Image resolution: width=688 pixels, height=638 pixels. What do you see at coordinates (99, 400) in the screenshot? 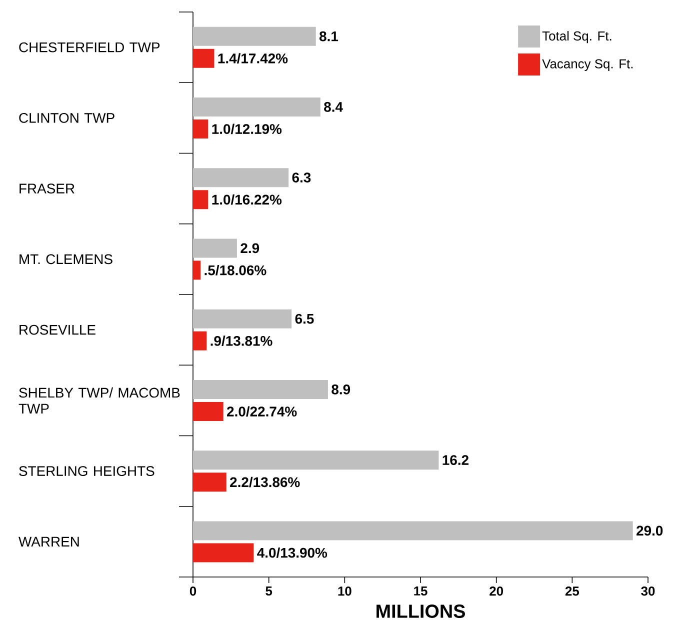
I see `y-tick-label: SHELBY TWP/ MACOMB TWP` at bounding box center [99, 400].